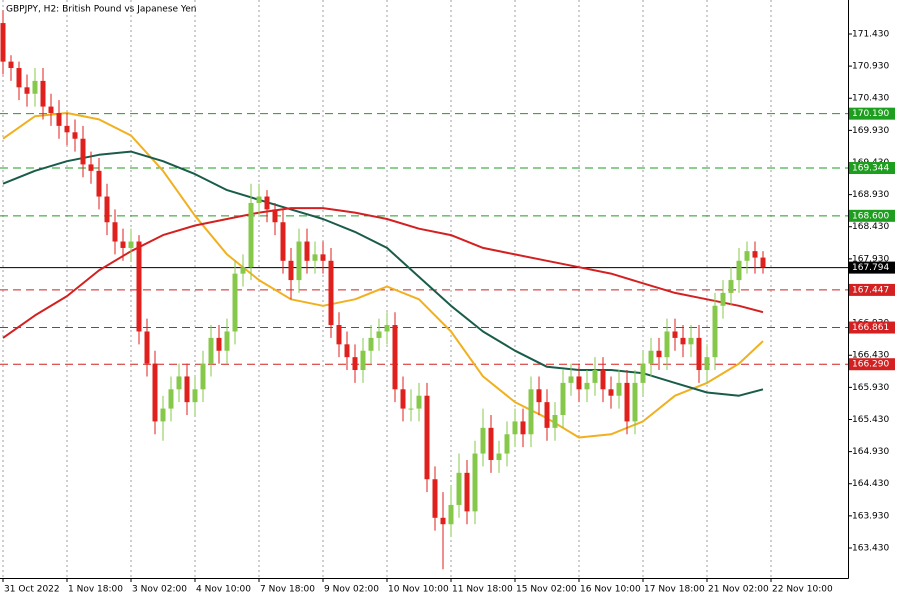 This screenshot has width=900, height=600. I want to click on y-tick-label: 163.930, so click(870, 516).